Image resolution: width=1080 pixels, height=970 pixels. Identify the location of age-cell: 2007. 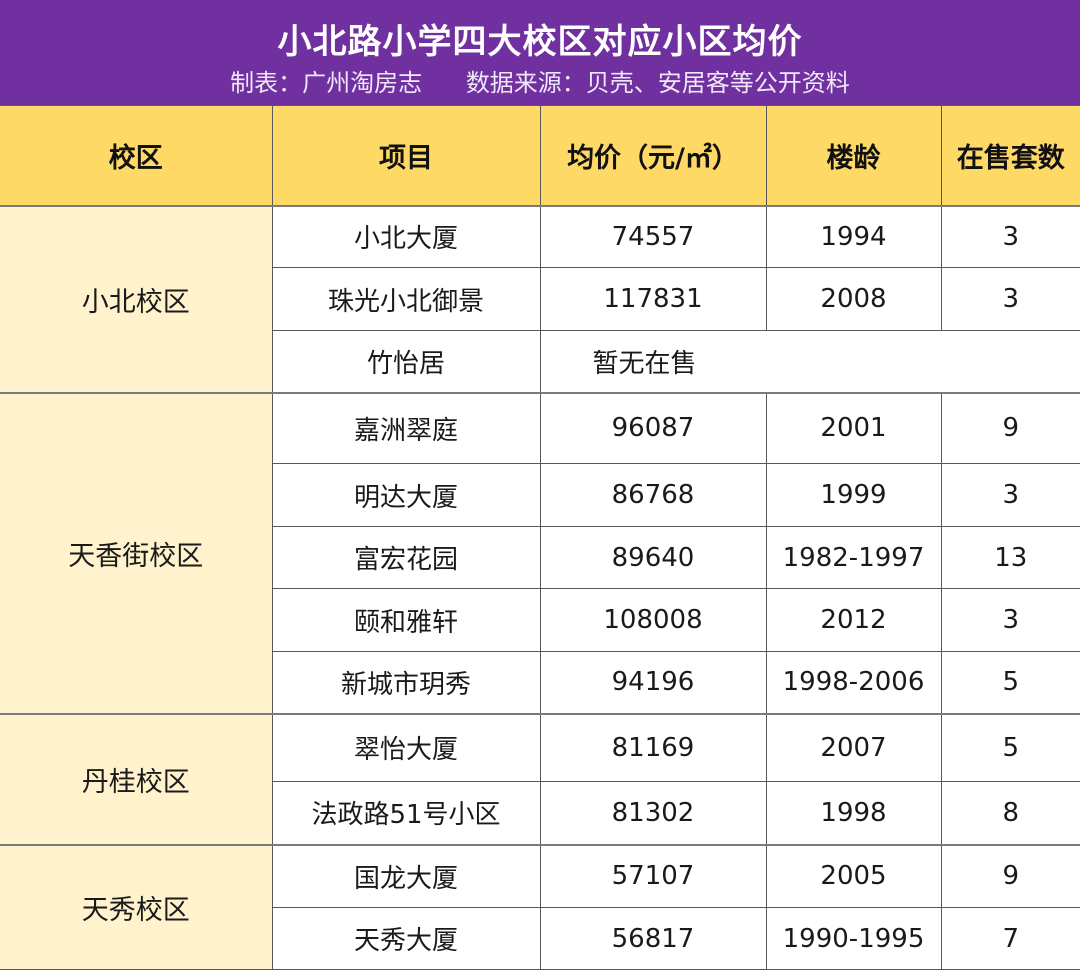
(853, 747).